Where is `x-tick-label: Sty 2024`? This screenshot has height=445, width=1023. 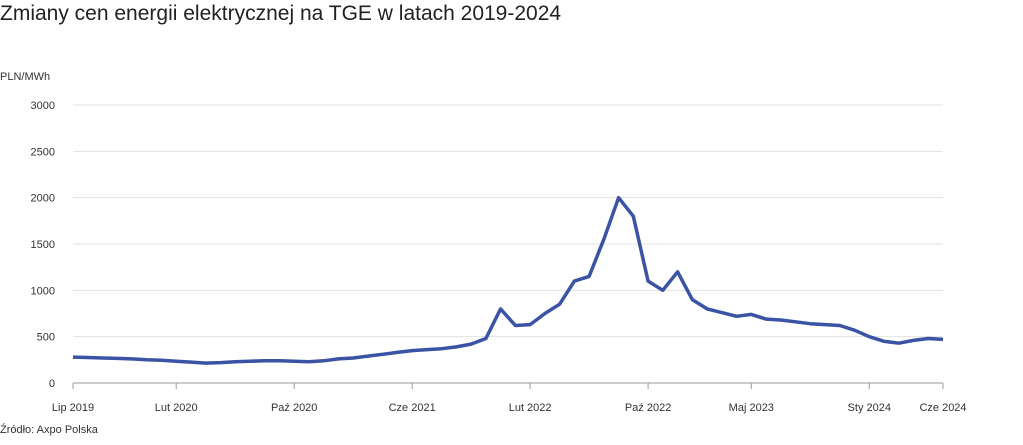 x-tick-label: Sty 2024 is located at coordinates (869, 408).